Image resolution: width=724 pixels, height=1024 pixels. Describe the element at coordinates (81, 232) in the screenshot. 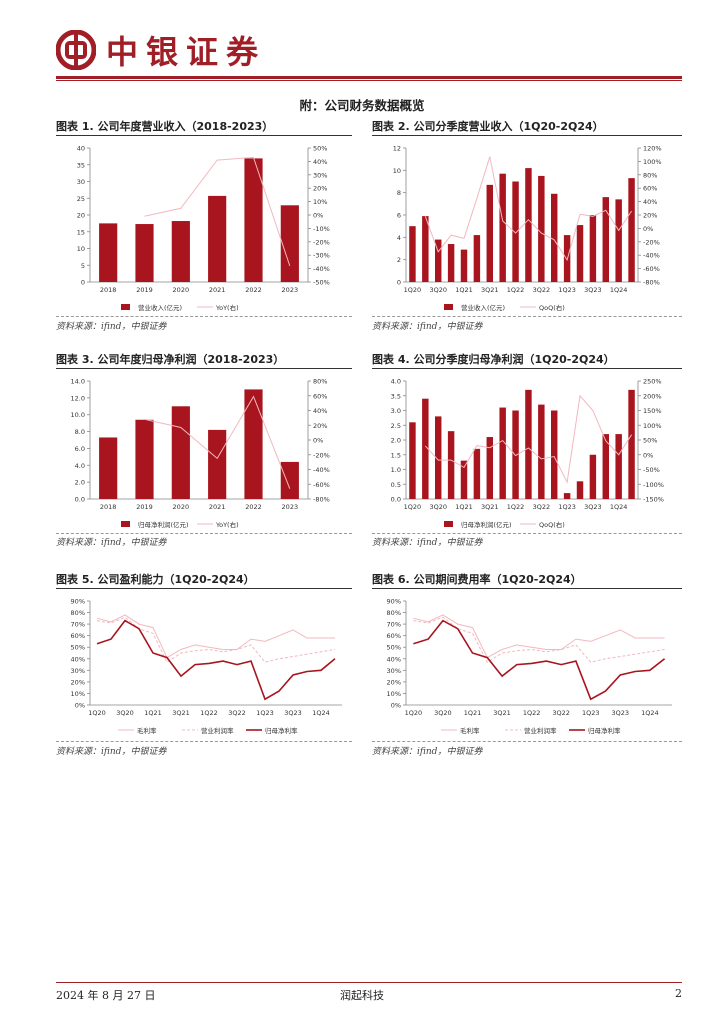

I see `y-tick-label-left: 15` at that location.